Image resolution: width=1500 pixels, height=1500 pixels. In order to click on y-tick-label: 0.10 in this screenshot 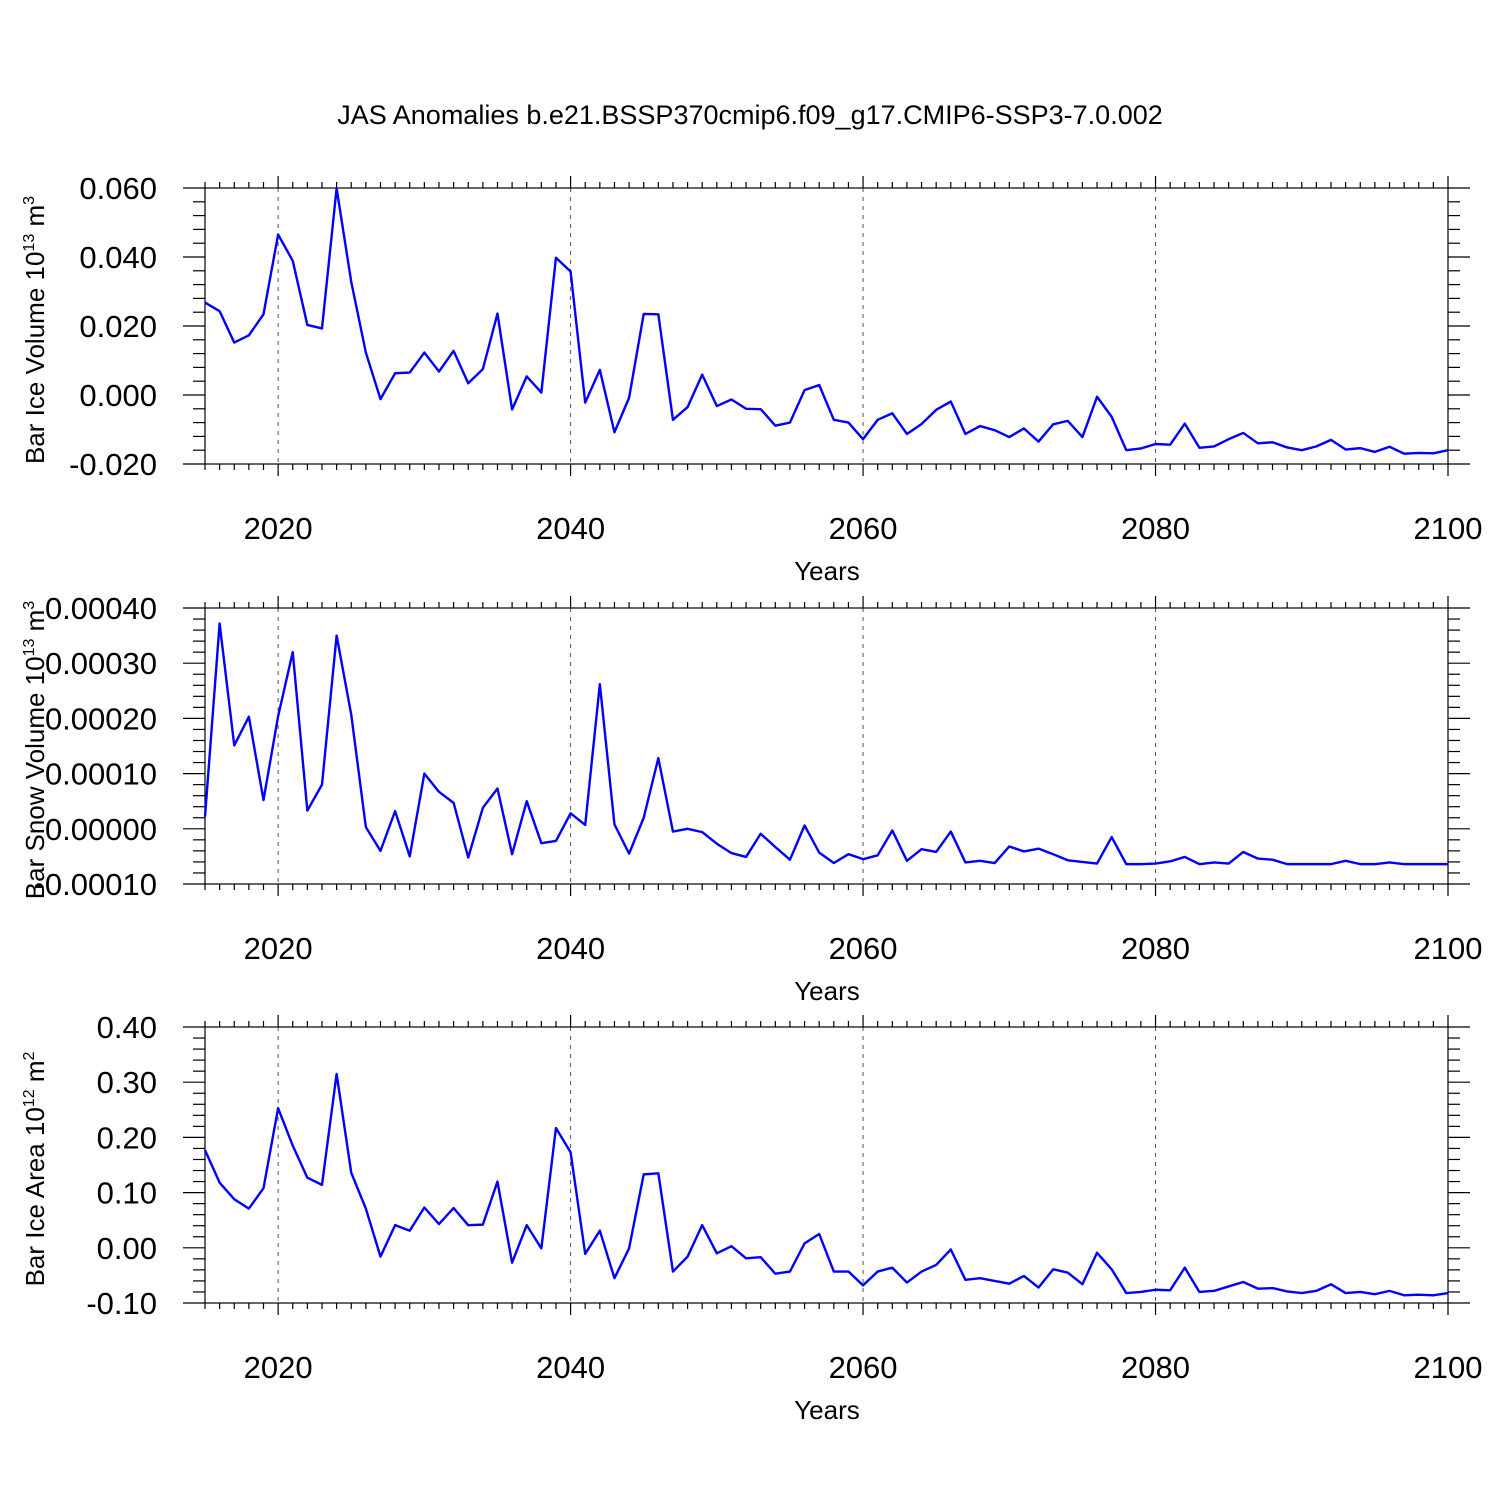, I will do `click(127, 1193)`.